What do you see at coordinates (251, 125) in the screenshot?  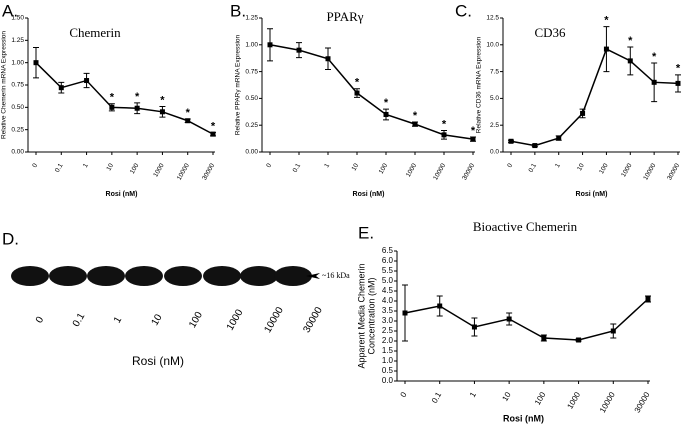 I see `y-tick-label: 0.25` at bounding box center [251, 125].